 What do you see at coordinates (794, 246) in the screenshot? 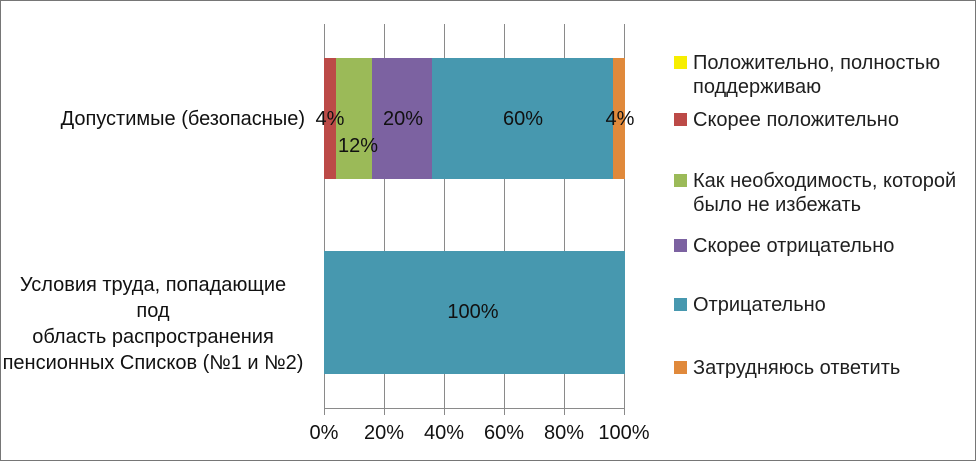
I see `legend-label: Скорее отрицательно` at bounding box center [794, 246].